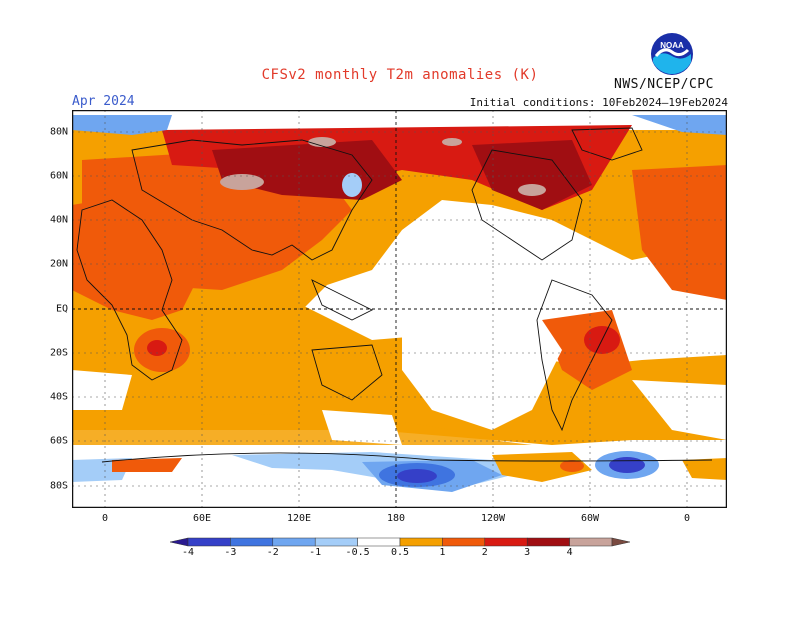  Describe the element at coordinates (315, 552) in the screenshot. I see `colorbar-label: -1` at that location.